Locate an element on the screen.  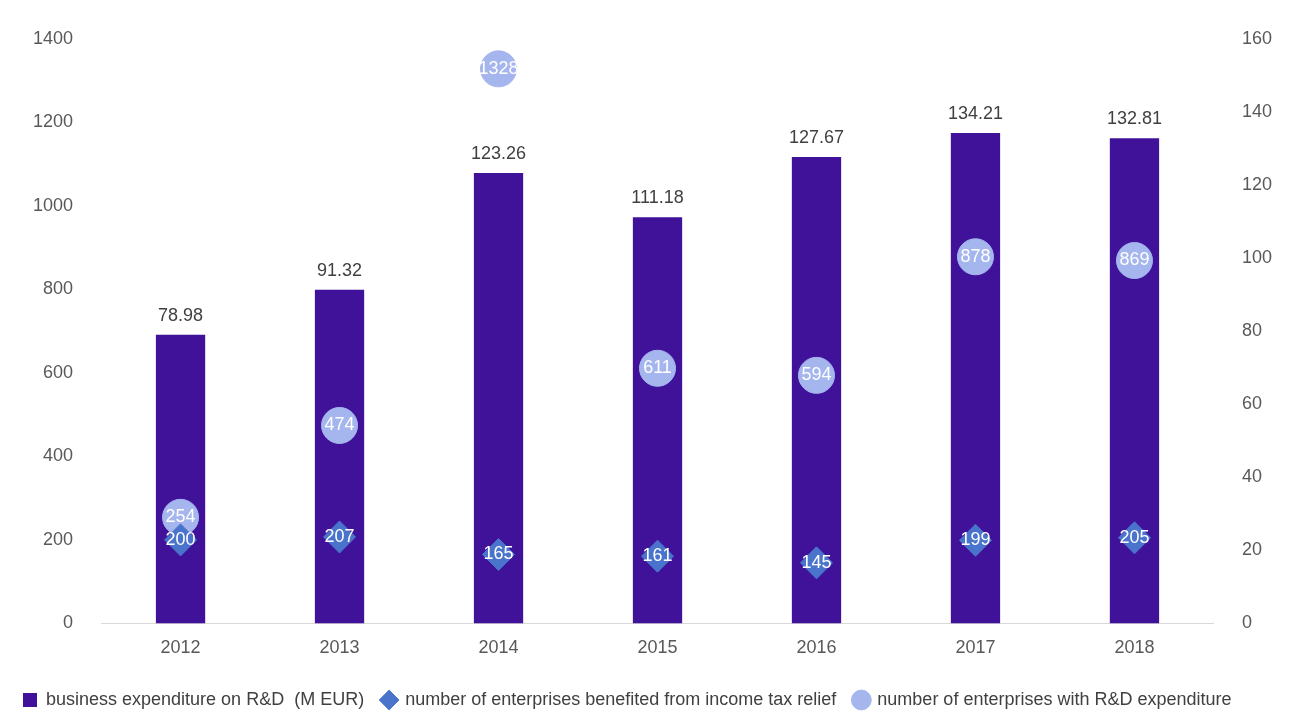
data-label: 611 is located at coordinates (657, 367).